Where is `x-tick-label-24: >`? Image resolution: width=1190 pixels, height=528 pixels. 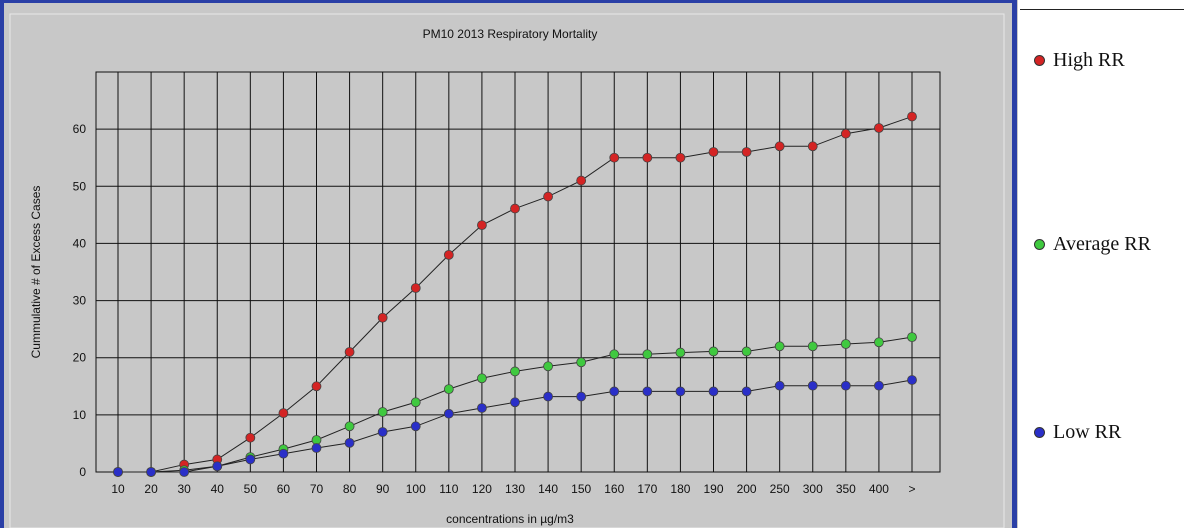 x-tick-label-24: > is located at coordinates (911, 489).